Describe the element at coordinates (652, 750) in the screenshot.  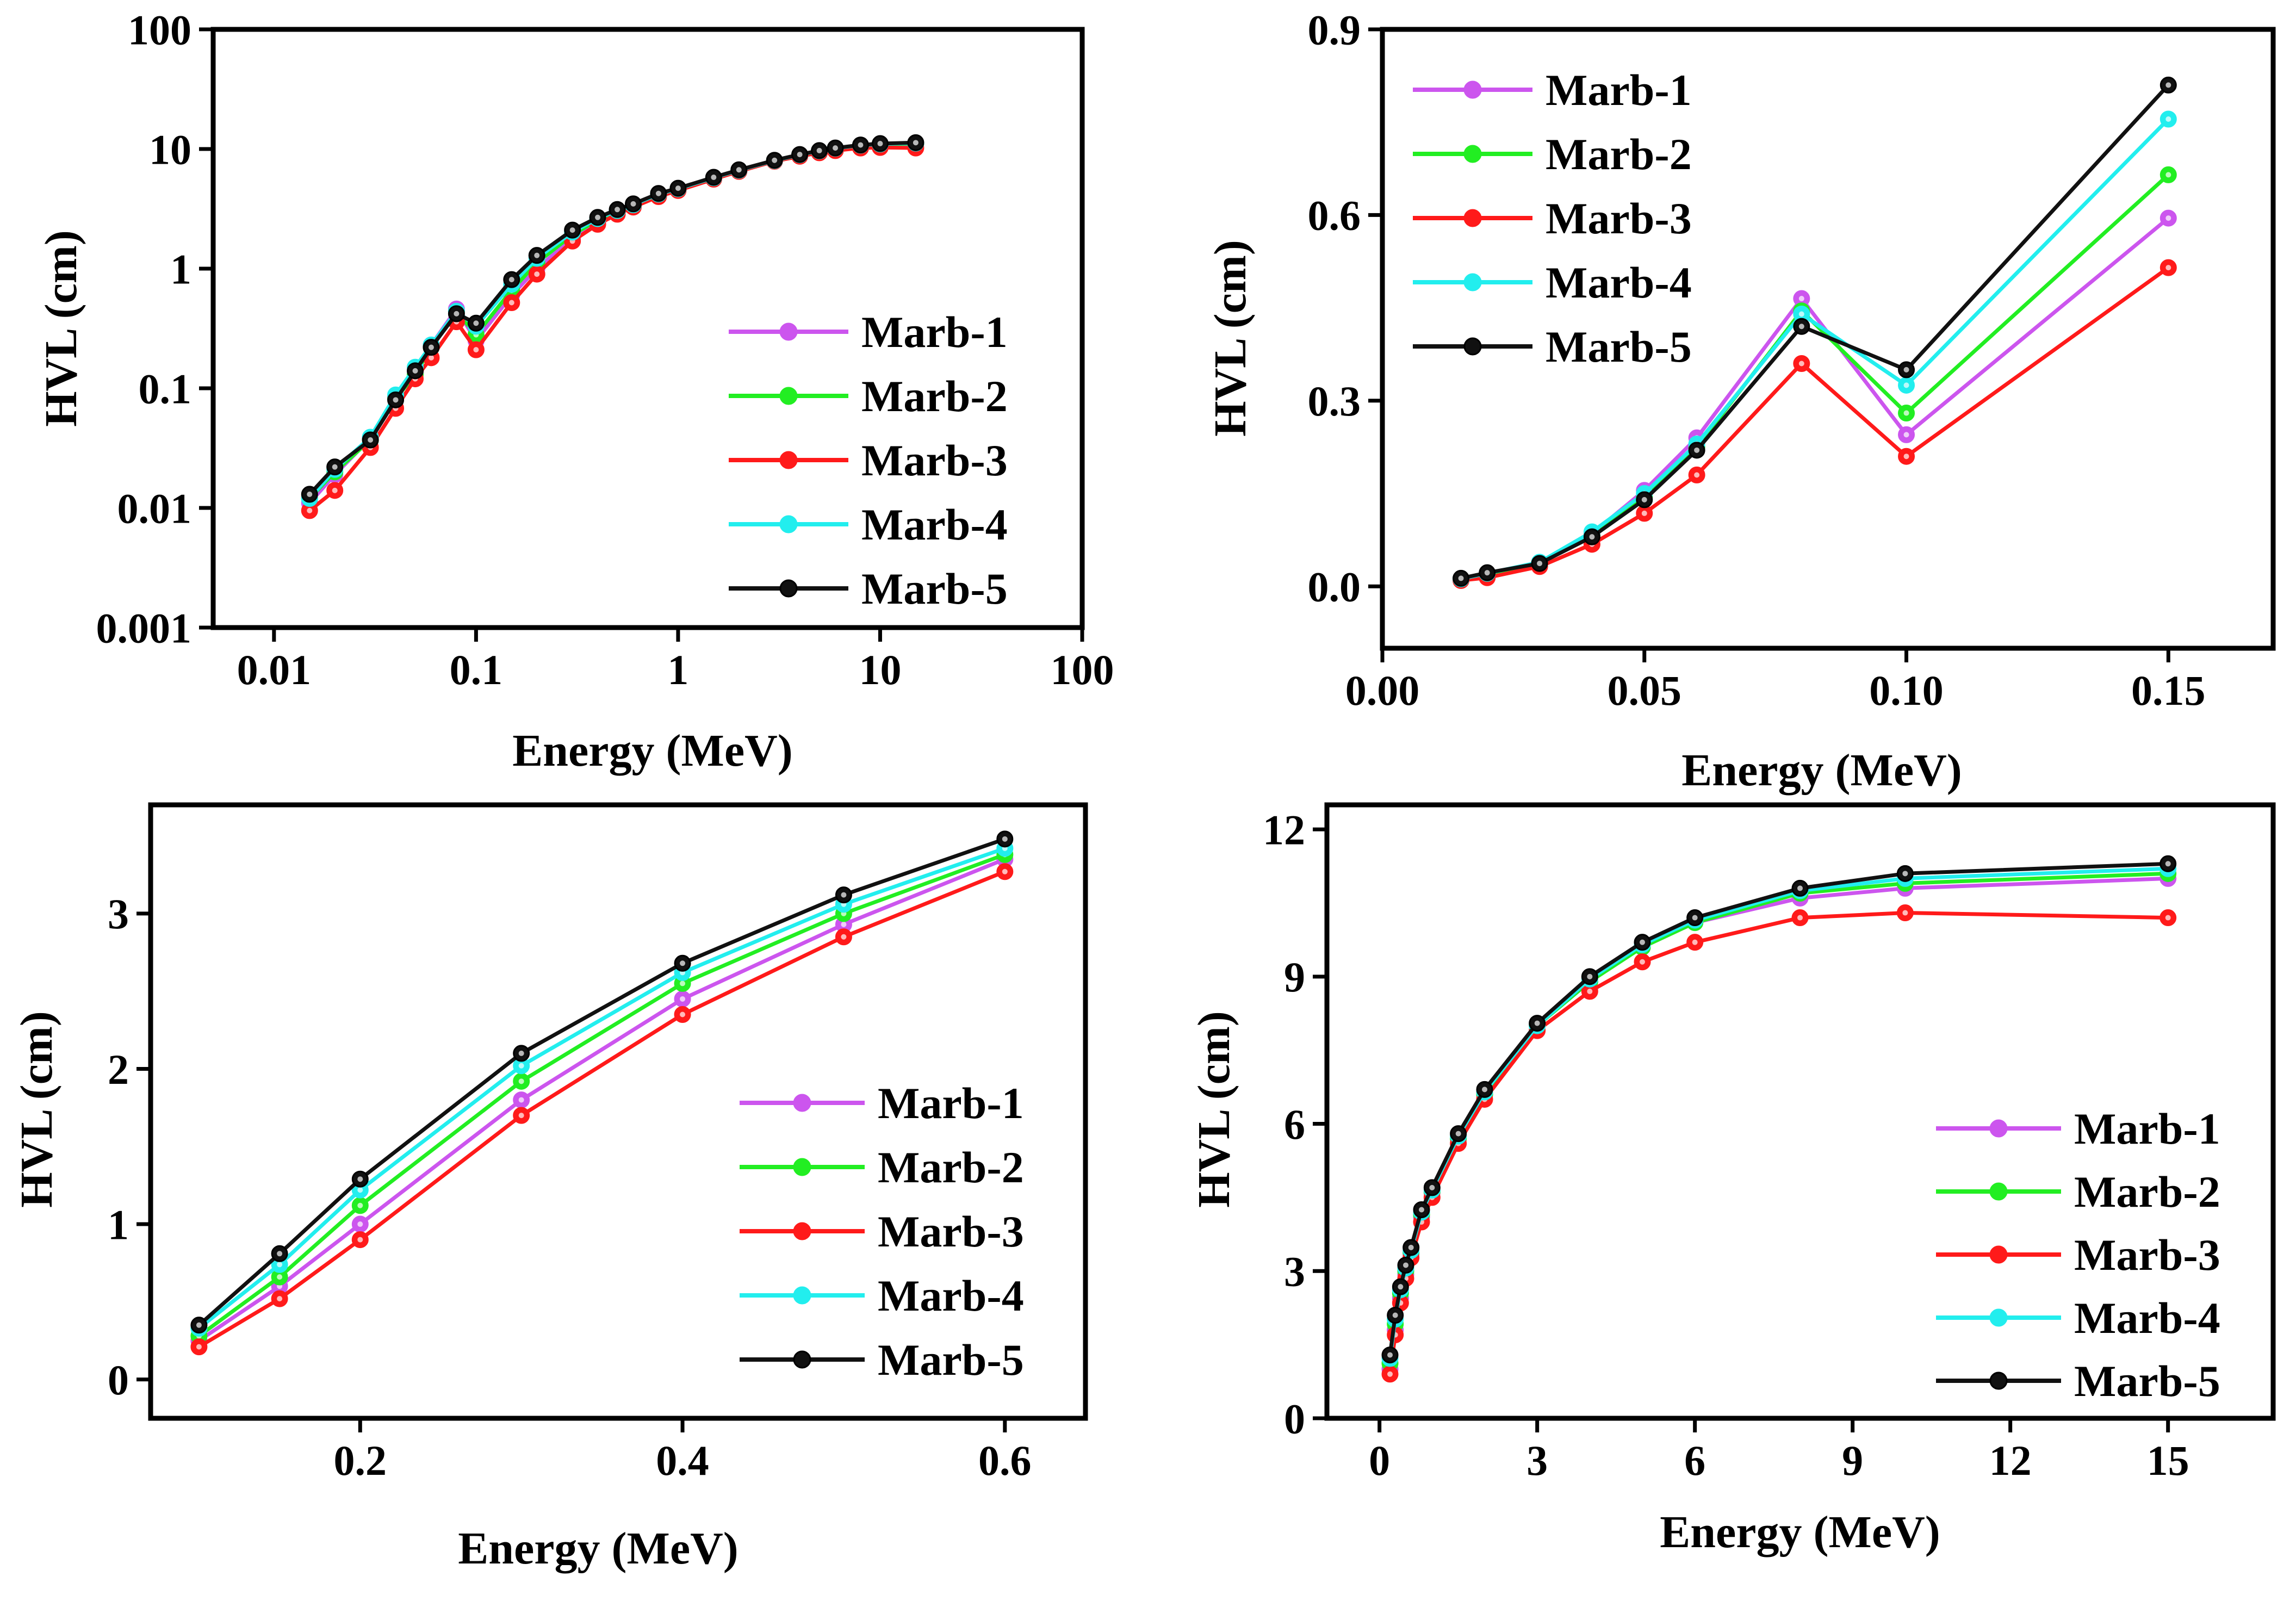
I see `x-axis-title: Energy (MeV)` at that location.